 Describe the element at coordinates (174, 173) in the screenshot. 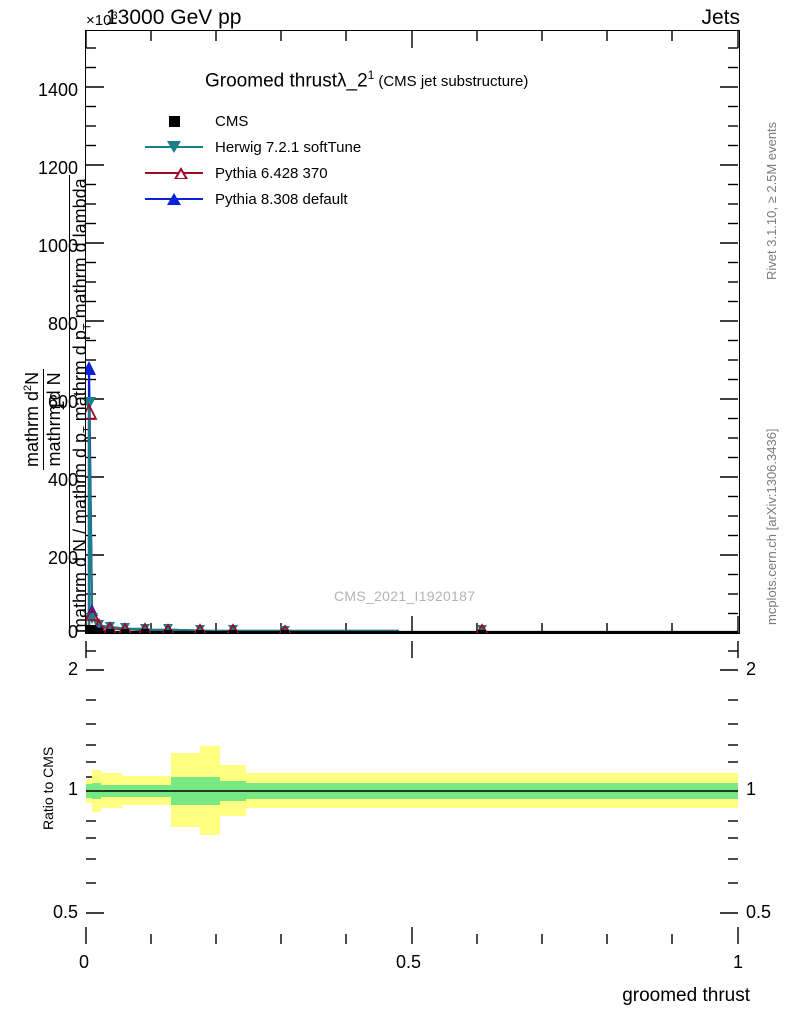

I see `legend-key-pythia6` at that location.